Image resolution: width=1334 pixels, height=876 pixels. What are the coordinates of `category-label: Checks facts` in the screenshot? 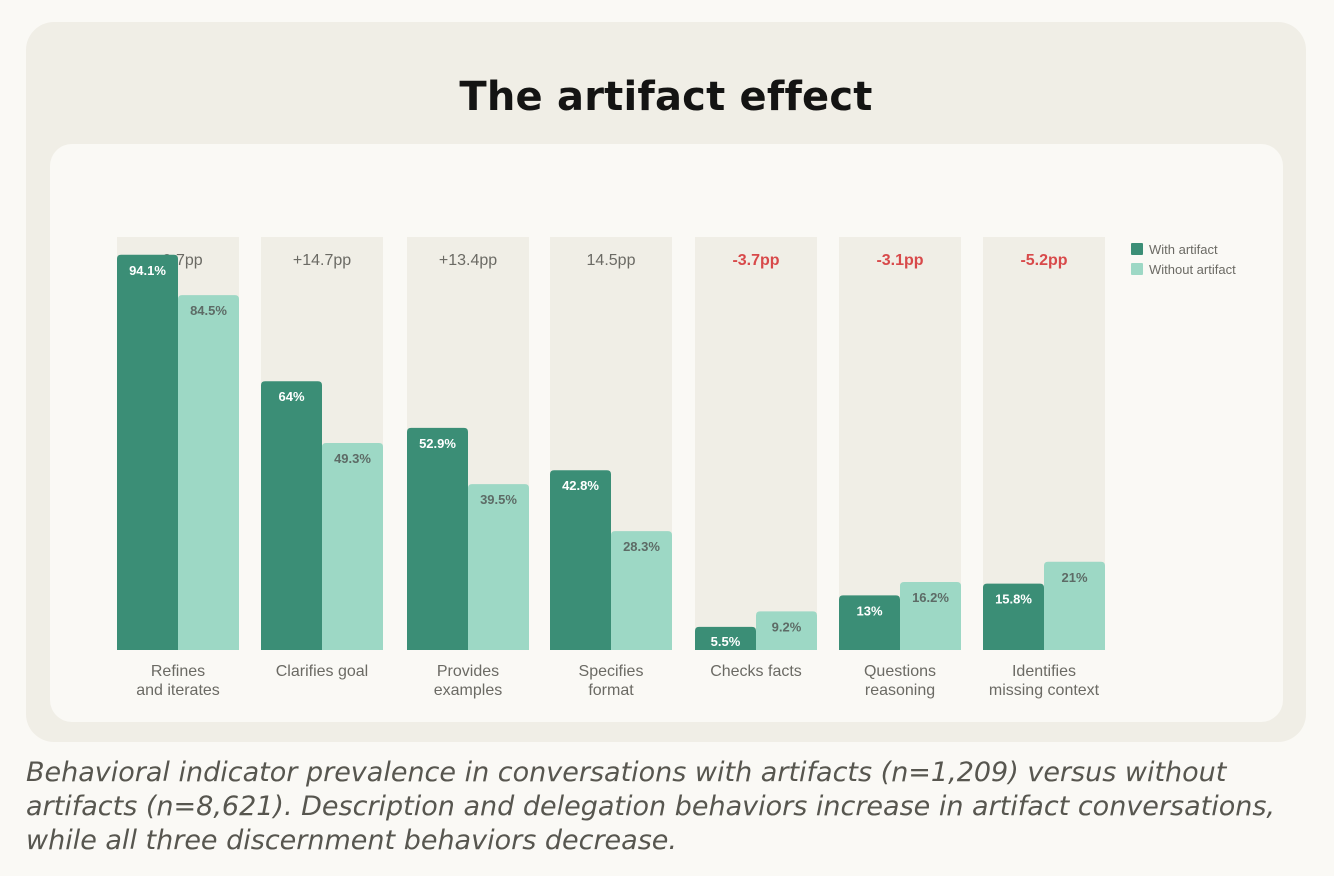 It's located at (756, 671).